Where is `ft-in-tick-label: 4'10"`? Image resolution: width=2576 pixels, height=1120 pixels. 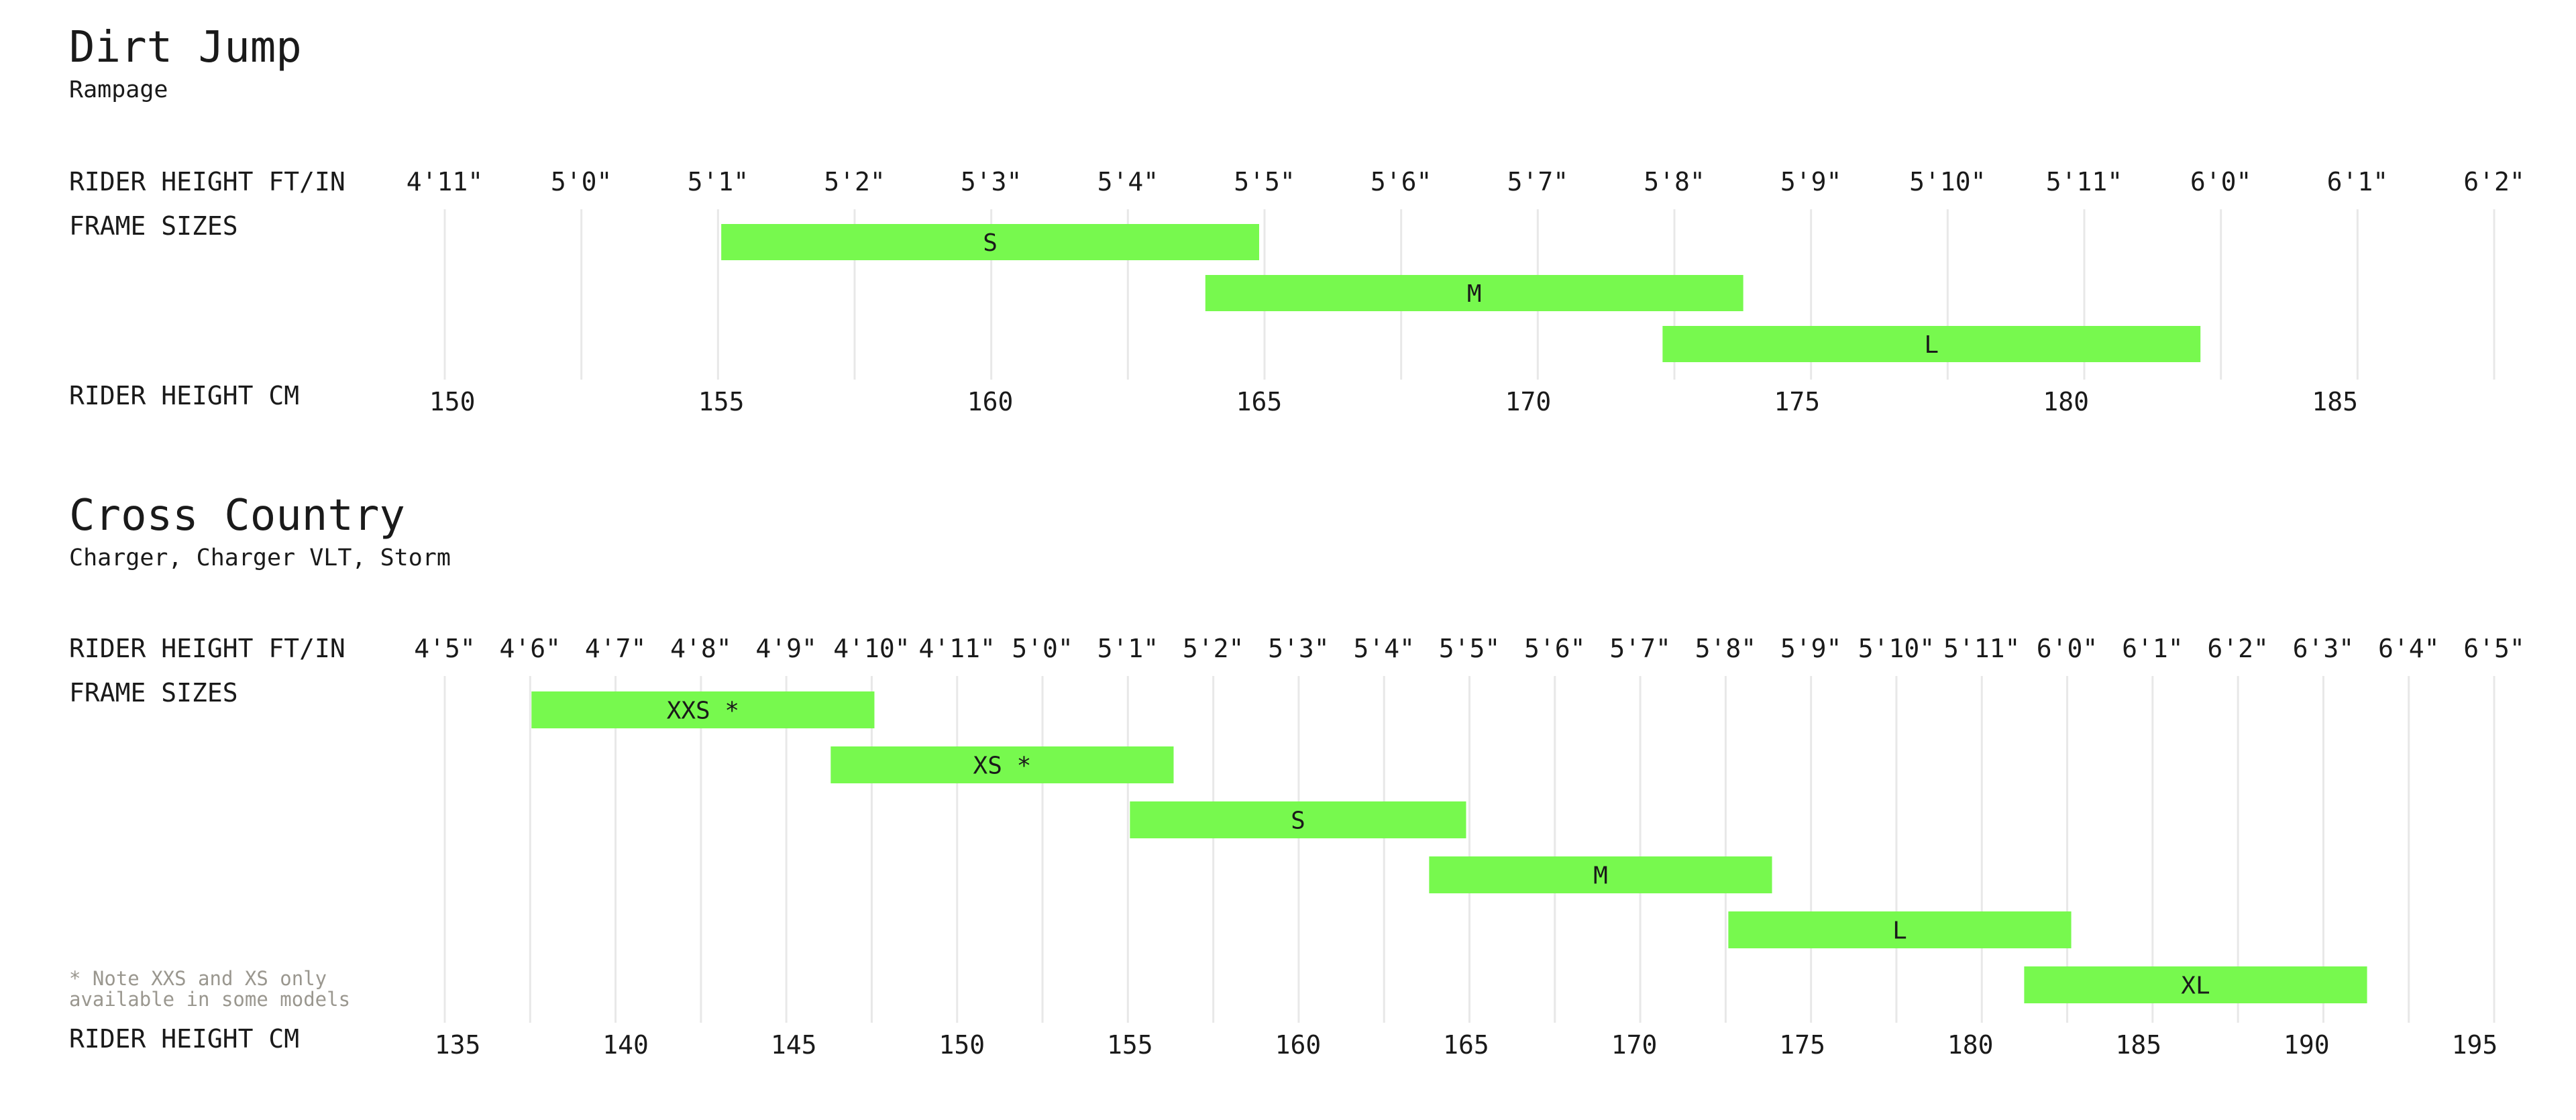 ft-in-tick-label: 4'10" is located at coordinates (871, 648).